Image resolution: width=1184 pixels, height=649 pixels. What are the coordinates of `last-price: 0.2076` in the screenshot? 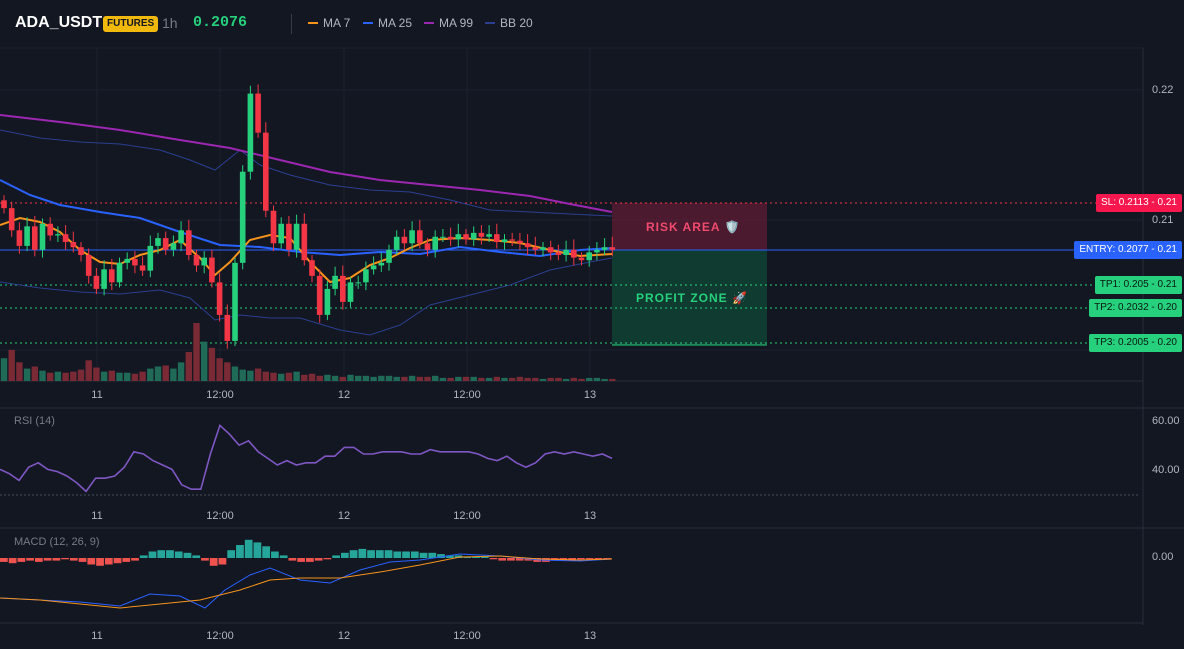 It's located at (220, 22).